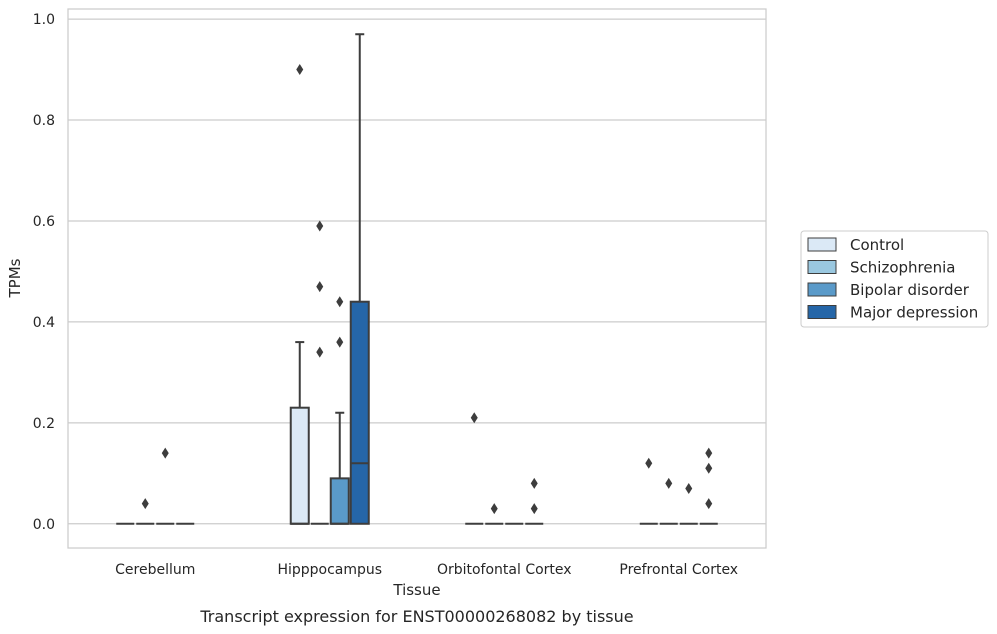 This screenshot has width=997, height=634. I want to click on y-tick-label: 0.4, so click(44, 323).